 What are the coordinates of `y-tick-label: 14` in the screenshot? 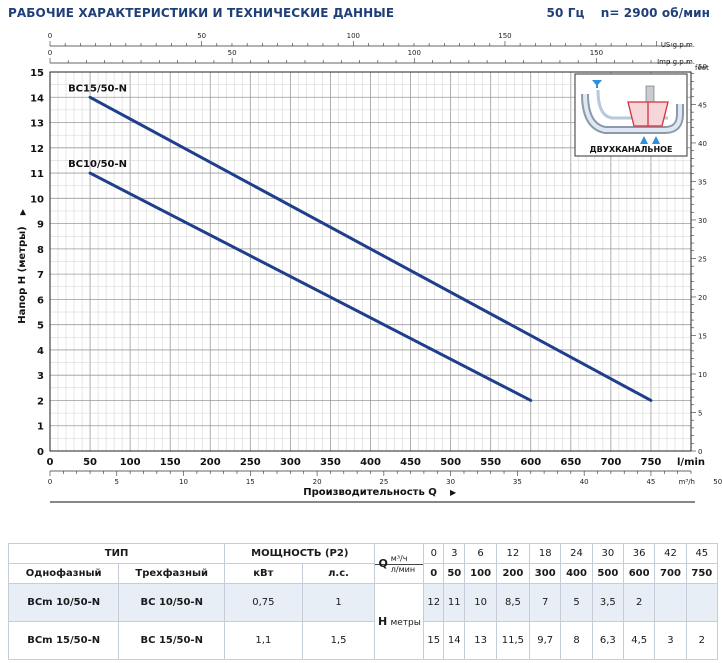 It's located at (37, 98).